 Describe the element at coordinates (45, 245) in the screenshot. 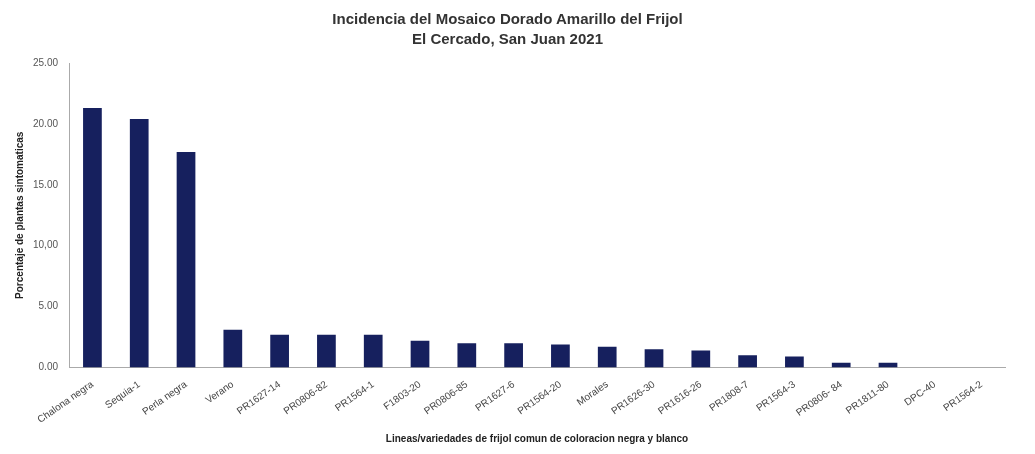

I see `y-tick-label: 10,00` at that location.